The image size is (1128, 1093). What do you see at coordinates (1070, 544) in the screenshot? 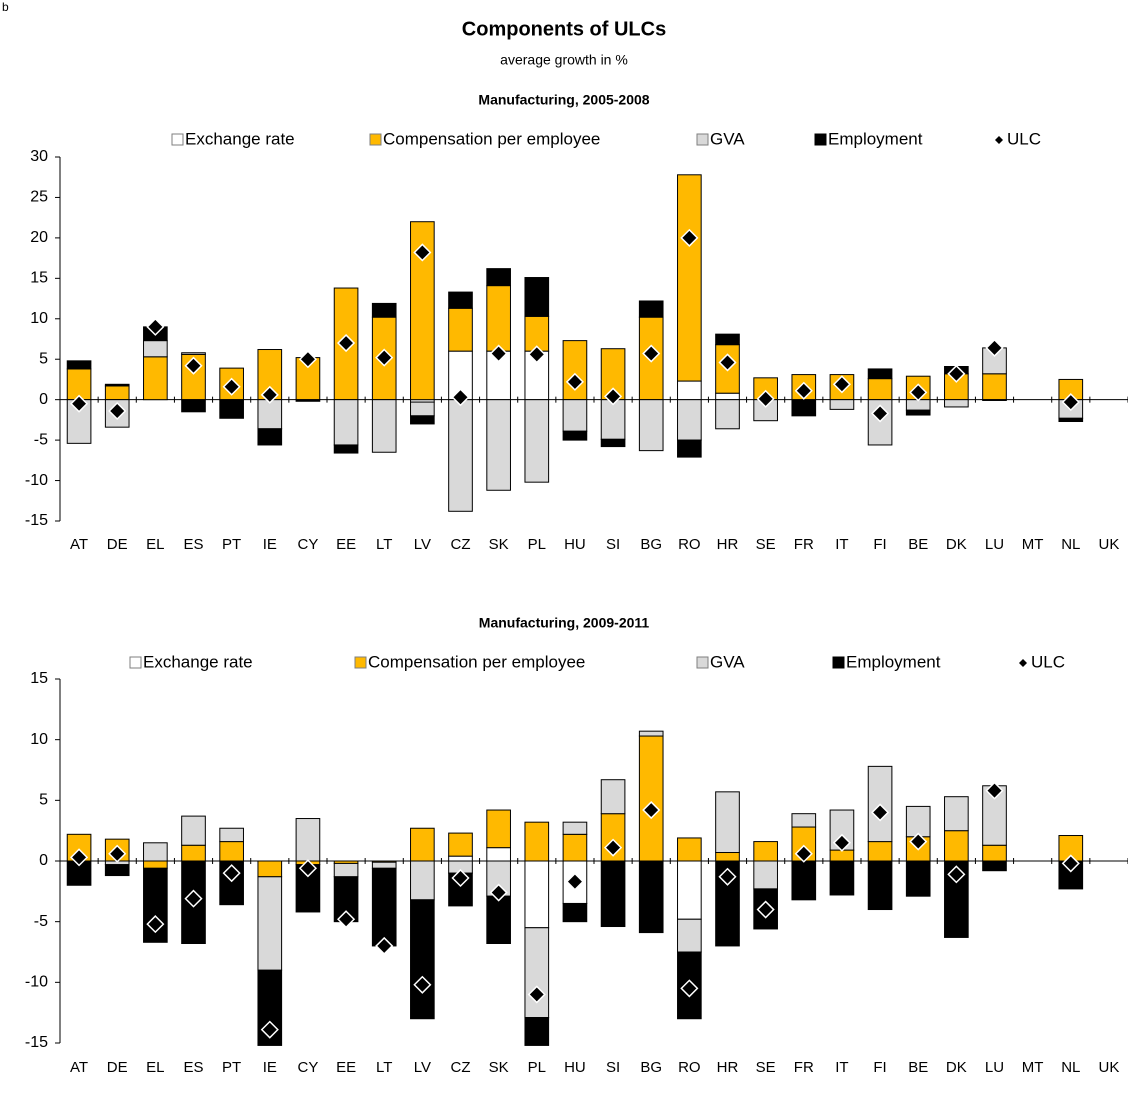
I see `x-tick-label: NL` at bounding box center [1070, 544].